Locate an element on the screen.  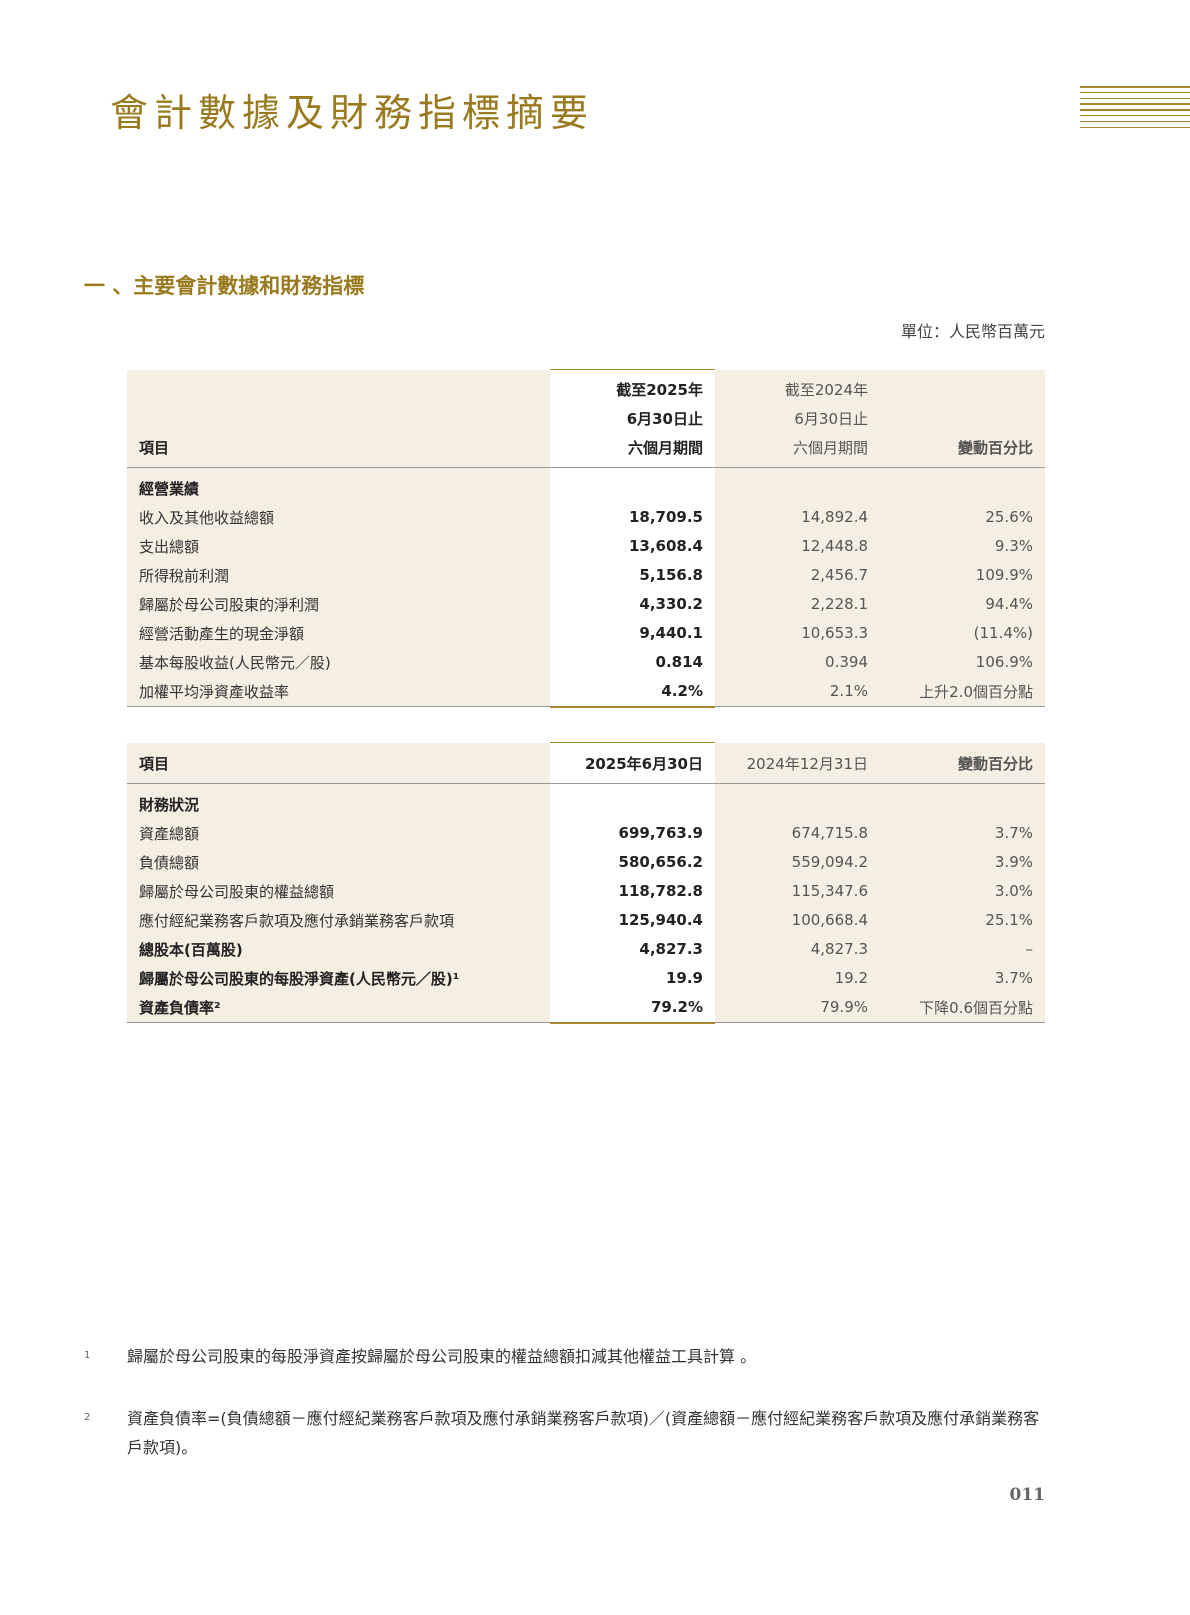
table-header: 項目 2025年6月30日 2024年12月31日 變動百分比 is located at coordinates (586, 763).